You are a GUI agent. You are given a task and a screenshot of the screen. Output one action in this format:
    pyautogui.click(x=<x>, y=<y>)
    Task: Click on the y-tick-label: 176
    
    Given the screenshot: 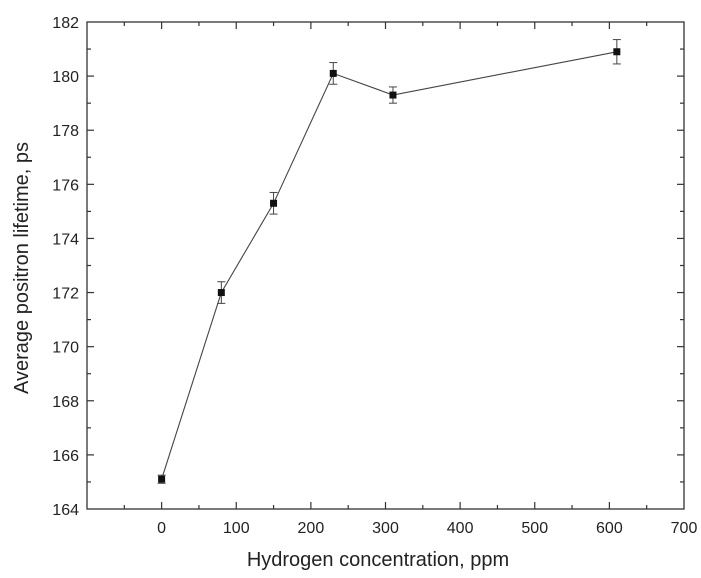 What is the action you would take?
    pyautogui.click(x=65, y=185)
    